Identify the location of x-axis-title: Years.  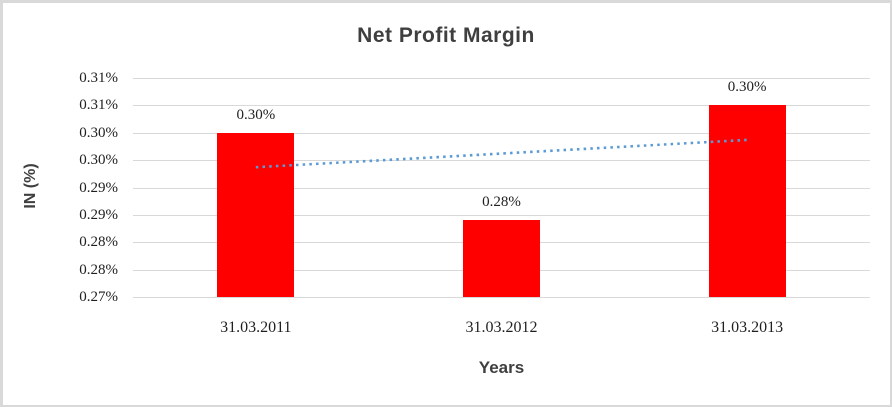
(501, 367).